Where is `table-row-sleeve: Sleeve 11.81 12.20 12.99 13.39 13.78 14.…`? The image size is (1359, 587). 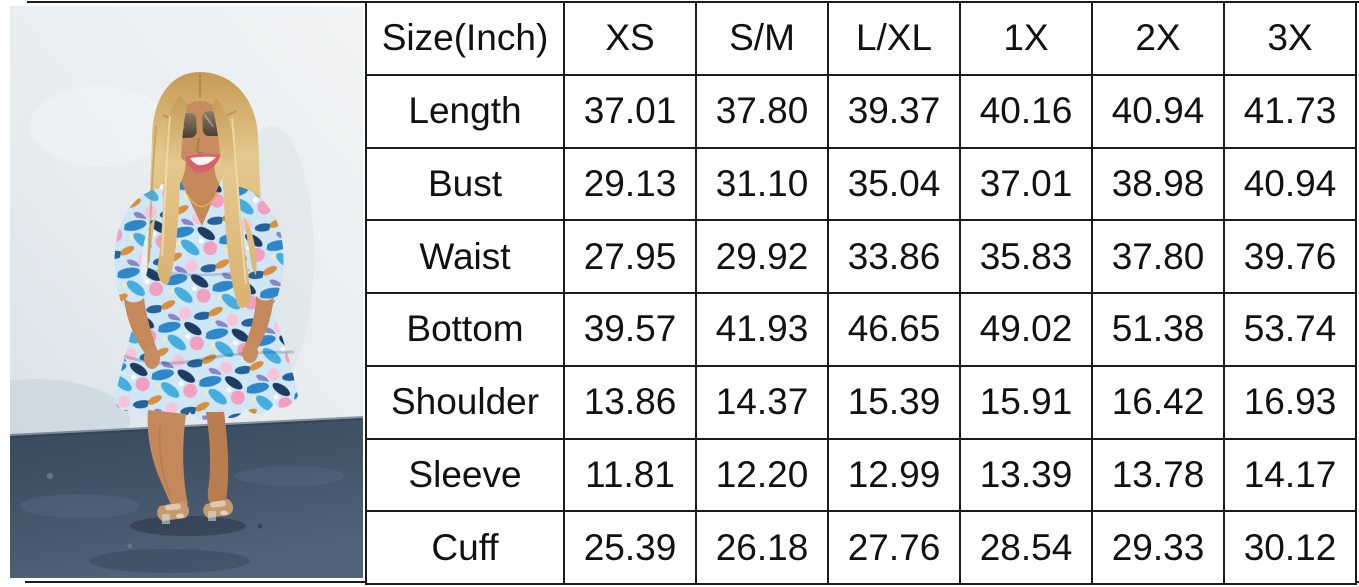 table-row-sleeve: Sleeve 11.81 12.20 12.99 13.39 13.78 14.… is located at coordinates (861, 475).